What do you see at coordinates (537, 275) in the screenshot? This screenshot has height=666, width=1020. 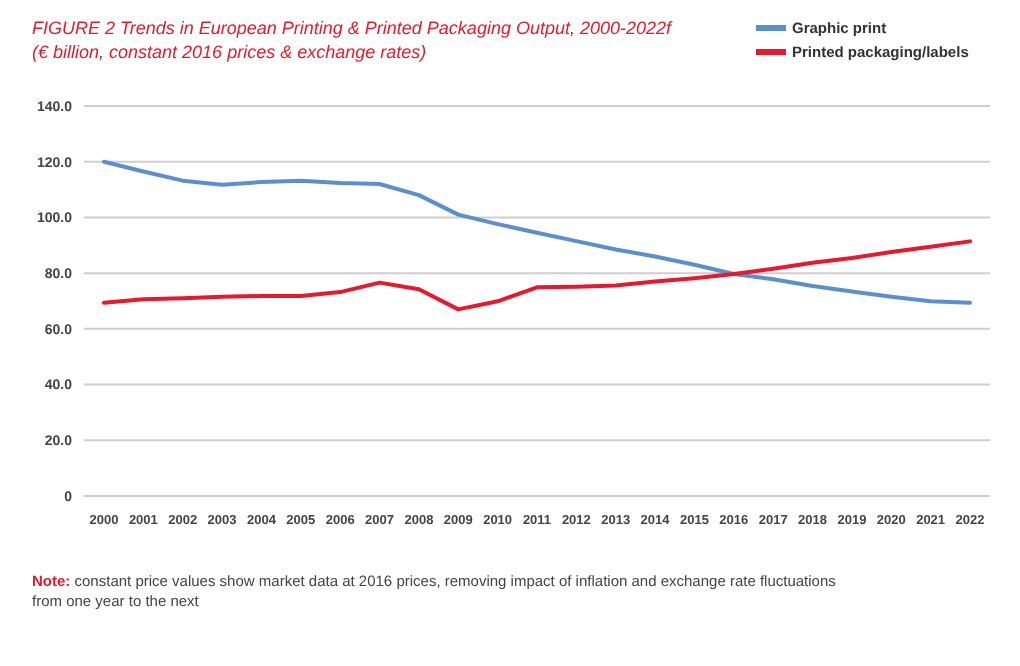 I see `line-series` at bounding box center [537, 275].